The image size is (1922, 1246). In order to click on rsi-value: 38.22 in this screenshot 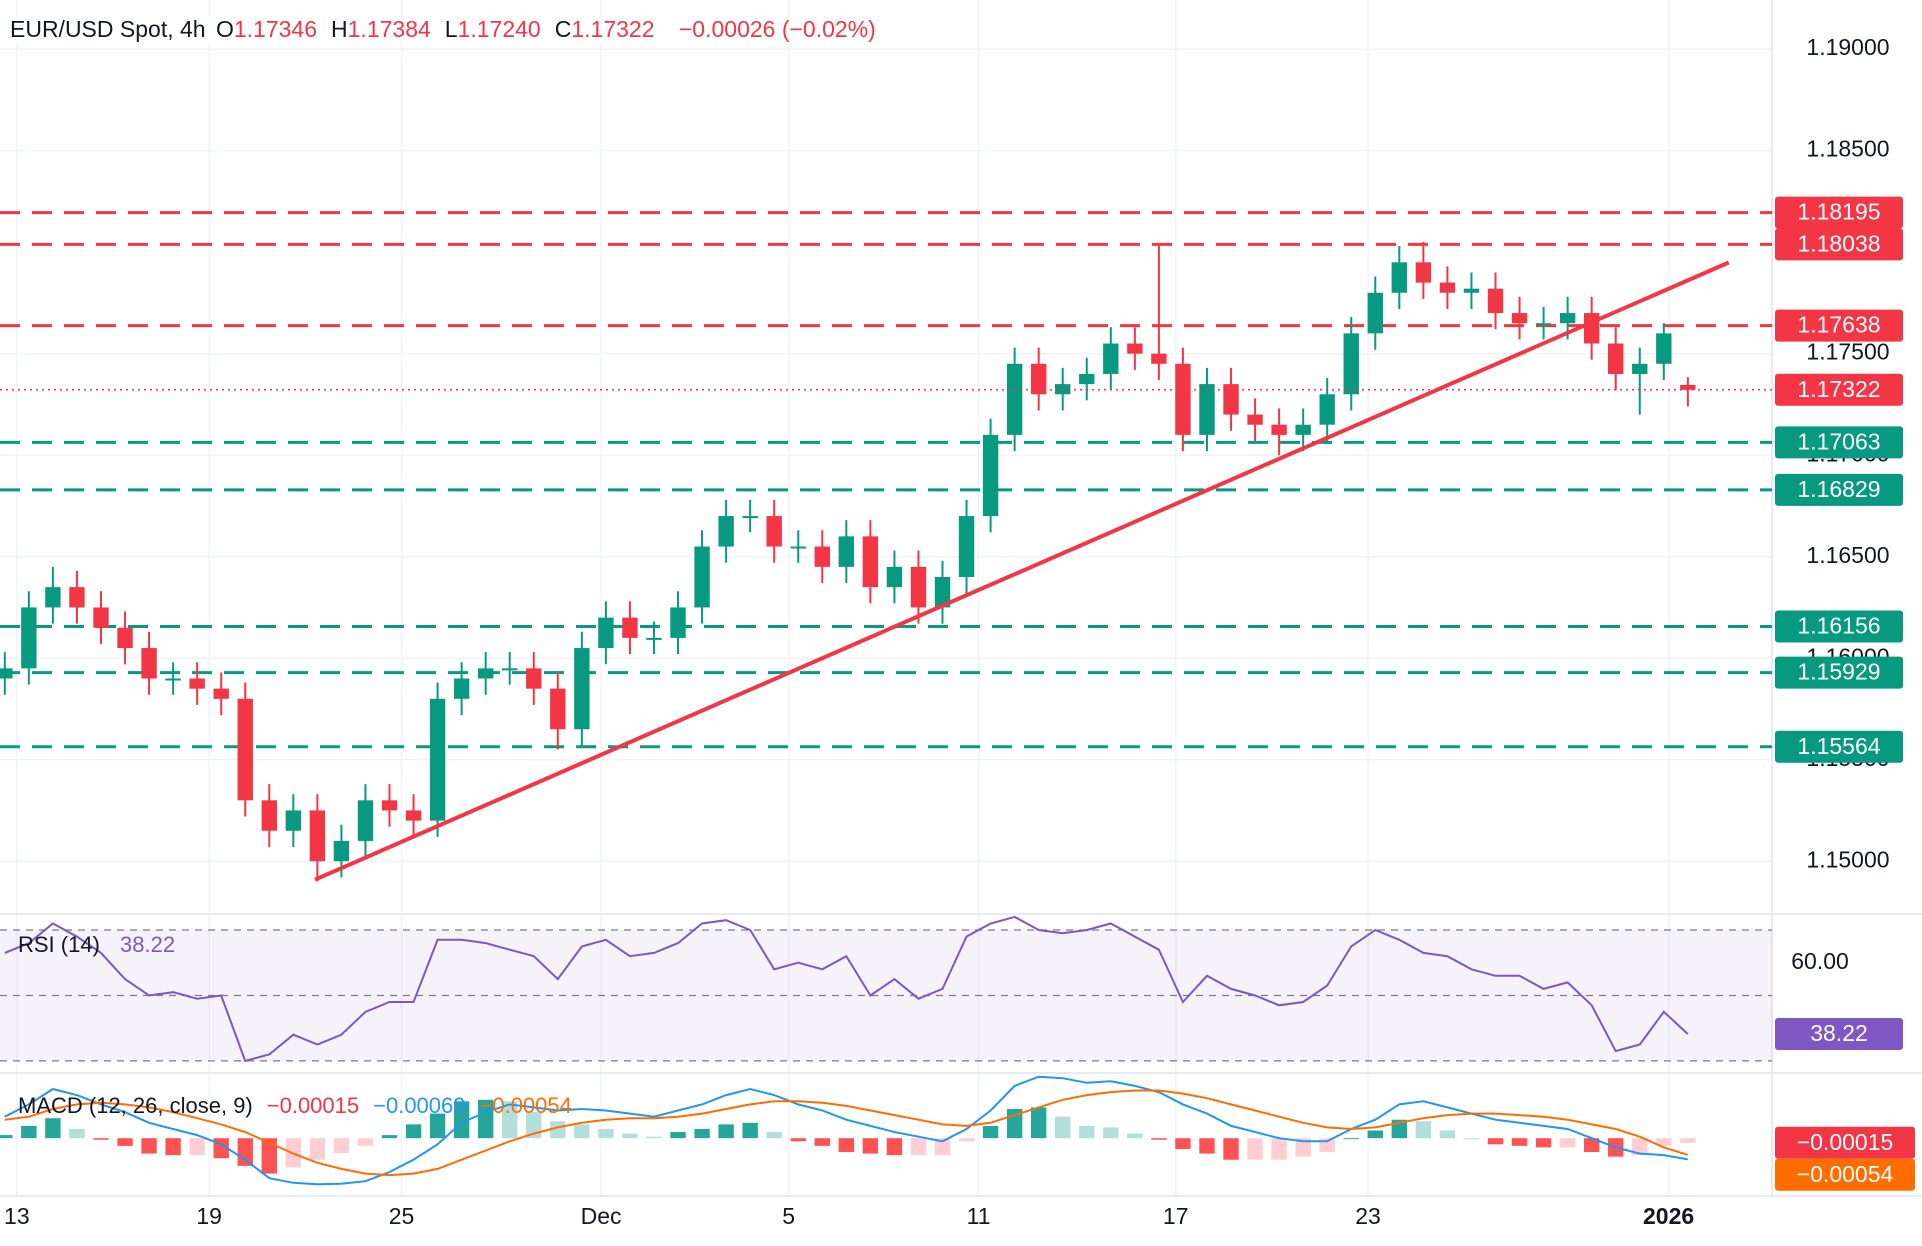, I will do `click(147, 944)`.